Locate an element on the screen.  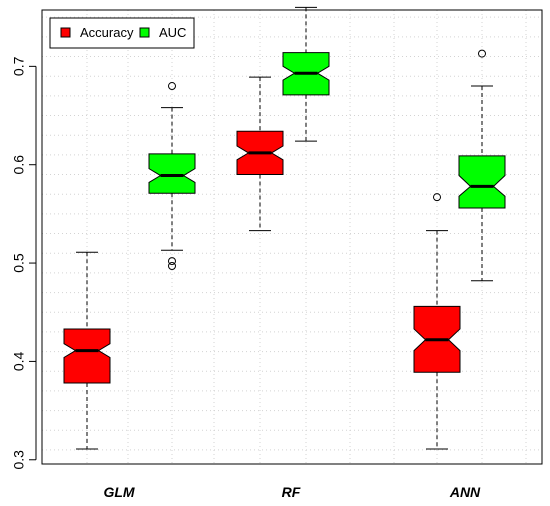
box-auc-ann is located at coordinates (482, 165).